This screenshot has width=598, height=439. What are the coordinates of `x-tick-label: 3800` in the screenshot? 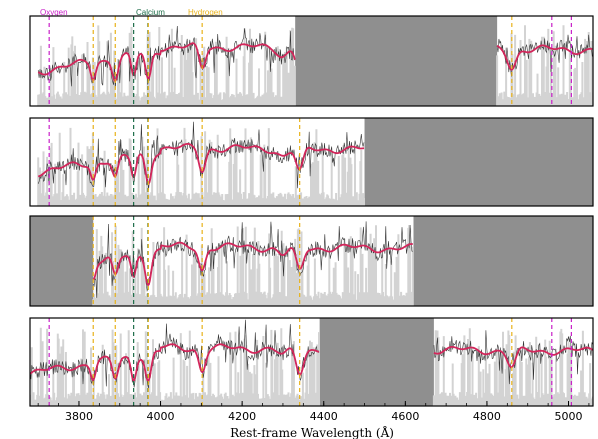 It's located at (79, 416).